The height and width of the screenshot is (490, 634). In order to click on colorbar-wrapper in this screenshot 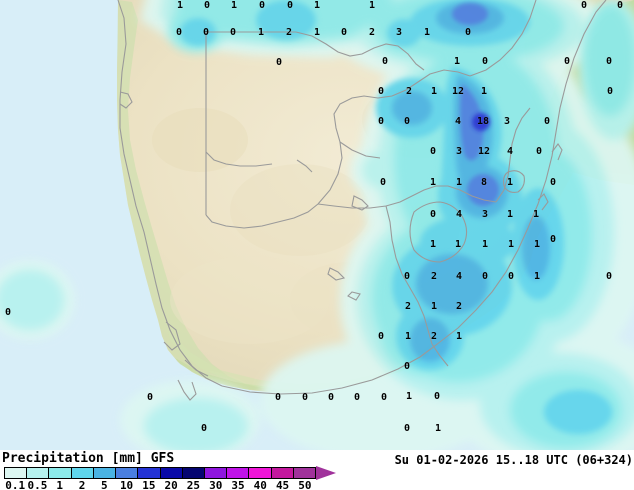, I will do `click(170, 473)`.